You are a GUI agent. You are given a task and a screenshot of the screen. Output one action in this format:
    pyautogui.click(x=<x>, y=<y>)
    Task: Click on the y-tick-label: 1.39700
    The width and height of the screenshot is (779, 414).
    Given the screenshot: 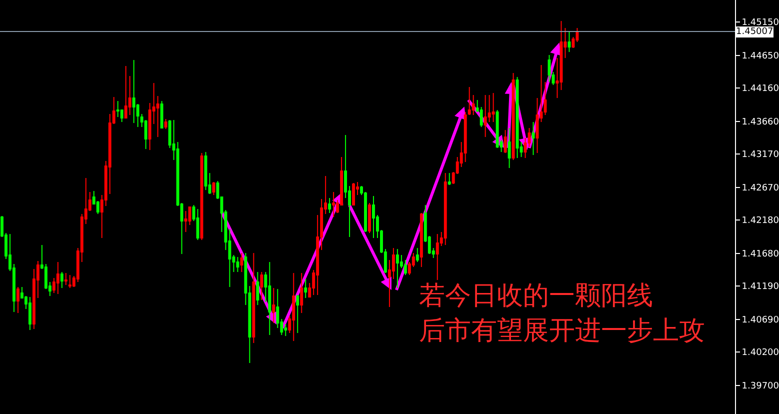 What is the action you would take?
    pyautogui.click(x=760, y=386)
    